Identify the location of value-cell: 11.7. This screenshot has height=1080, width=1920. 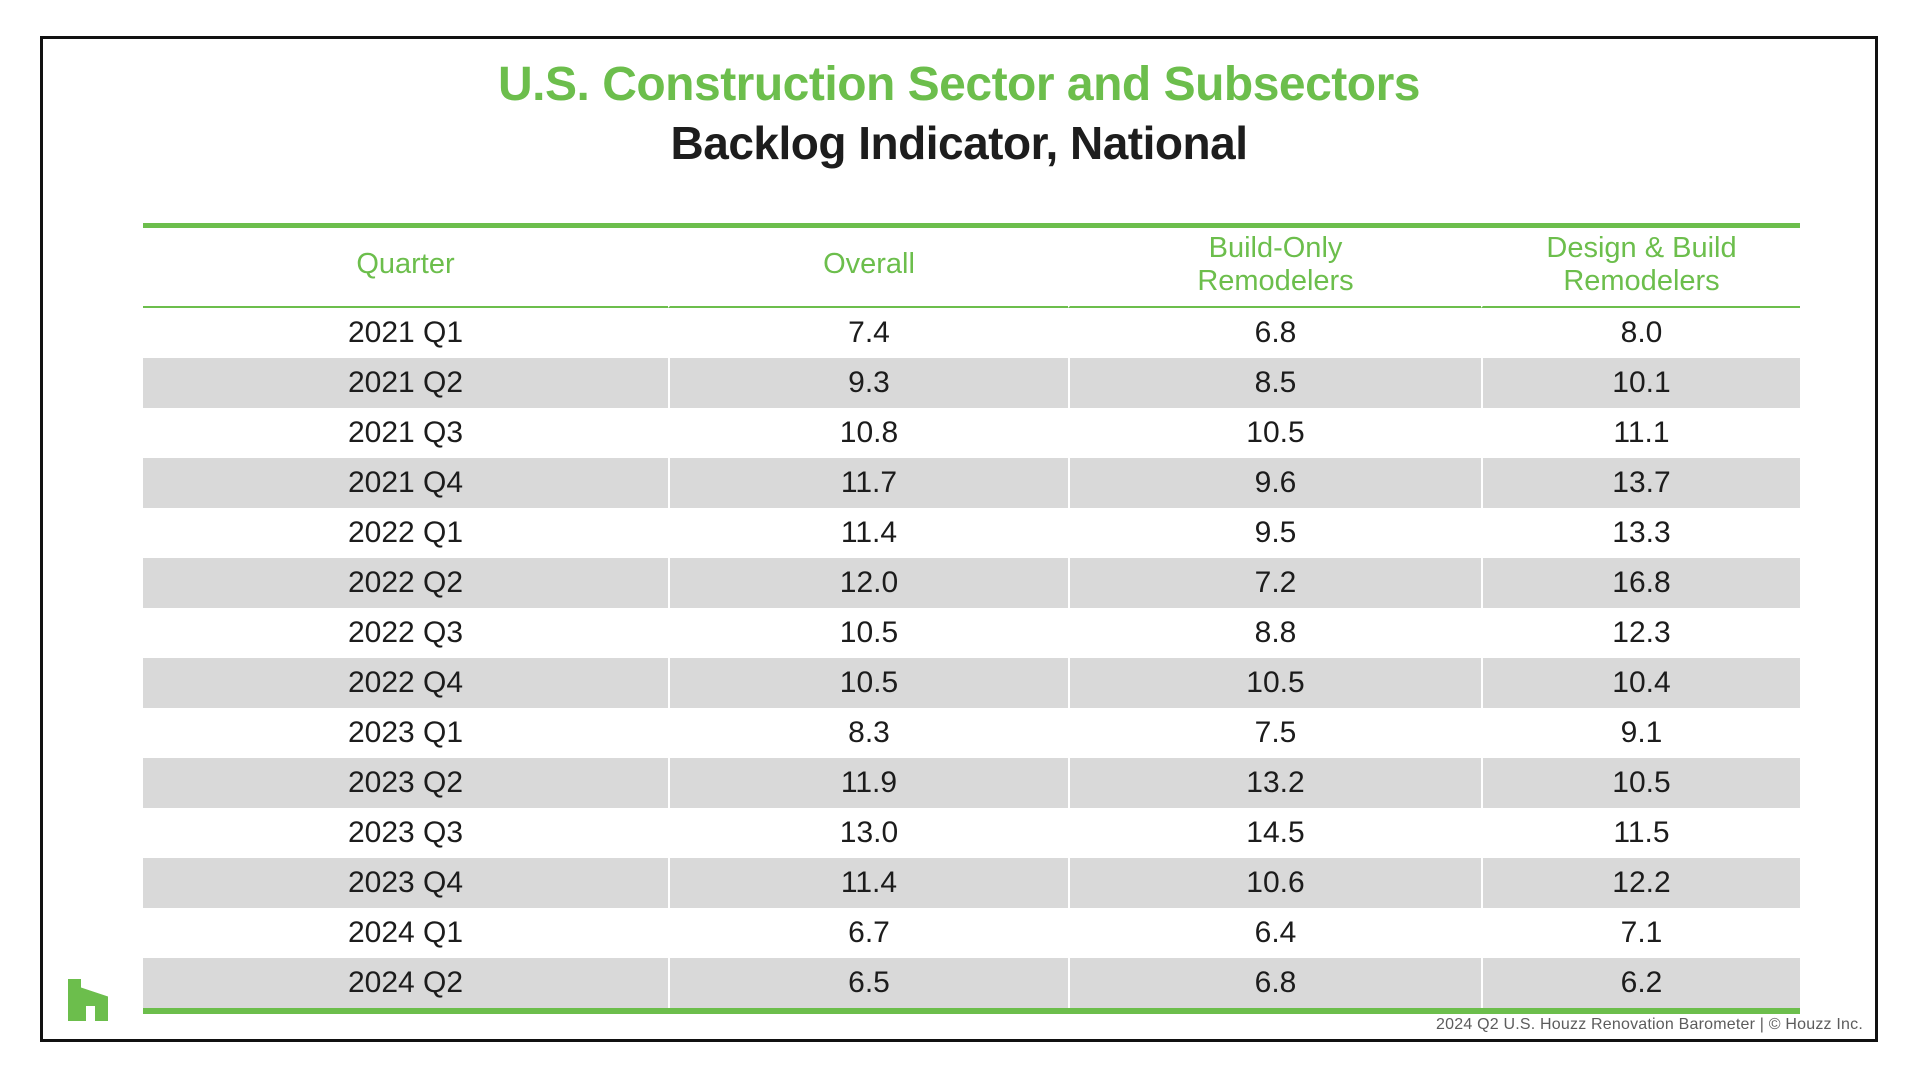
(868, 483).